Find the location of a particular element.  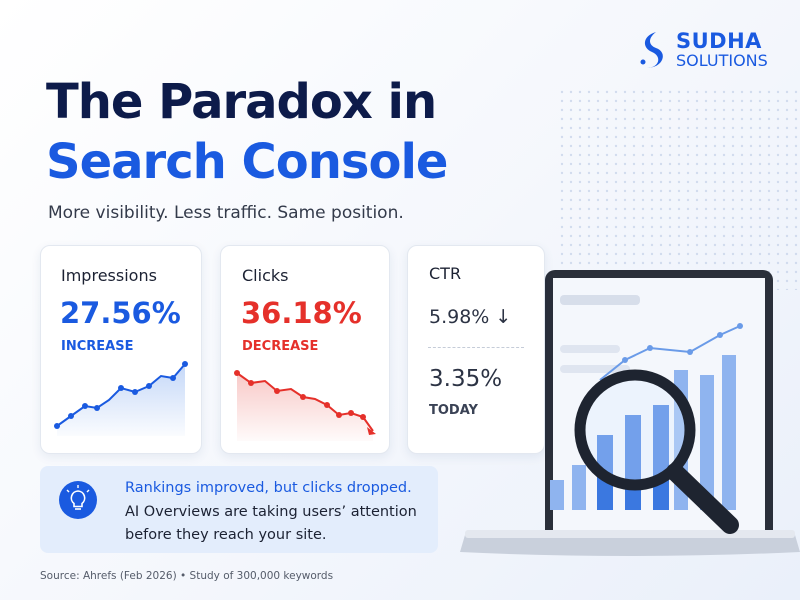

title-line: The Paradox in is located at coordinates (241, 102).